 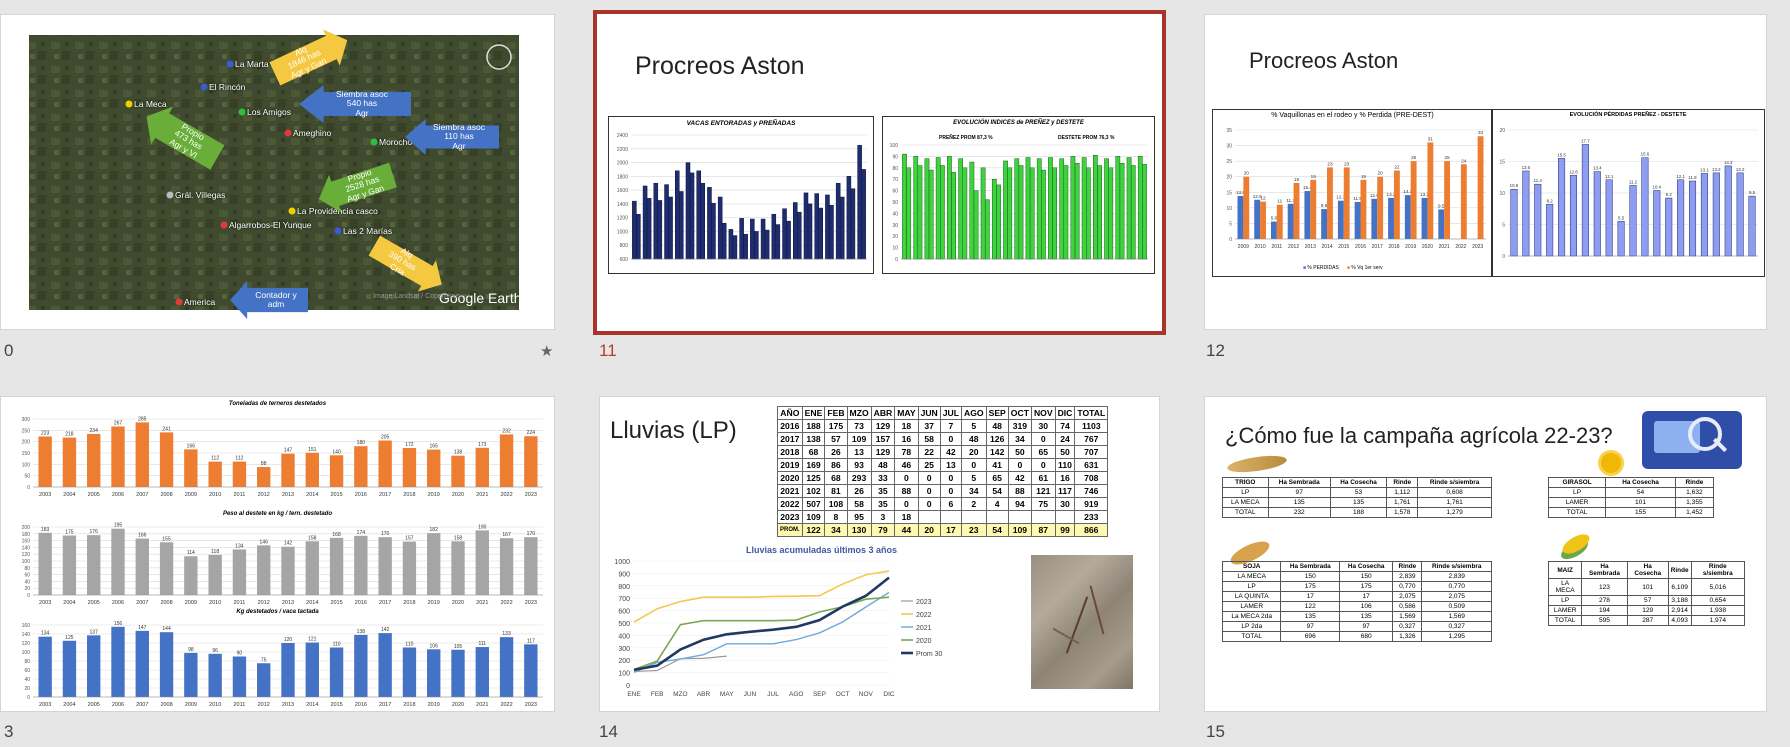 What do you see at coordinates (362, 93) in the screenshot?
I see `arrow-text-line: Siembra asoc` at bounding box center [362, 93].